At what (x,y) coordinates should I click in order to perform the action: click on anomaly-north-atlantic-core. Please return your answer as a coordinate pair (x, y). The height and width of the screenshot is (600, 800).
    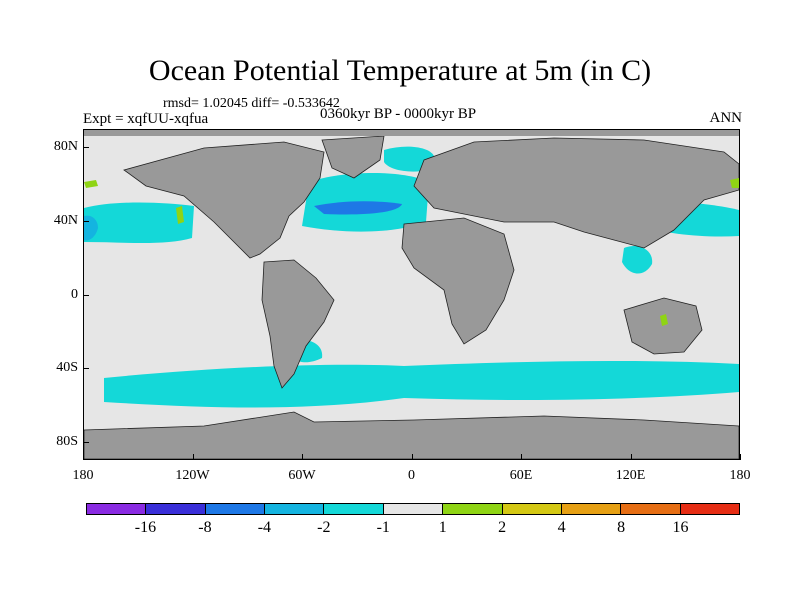
    Looking at the image, I should click on (358, 208).